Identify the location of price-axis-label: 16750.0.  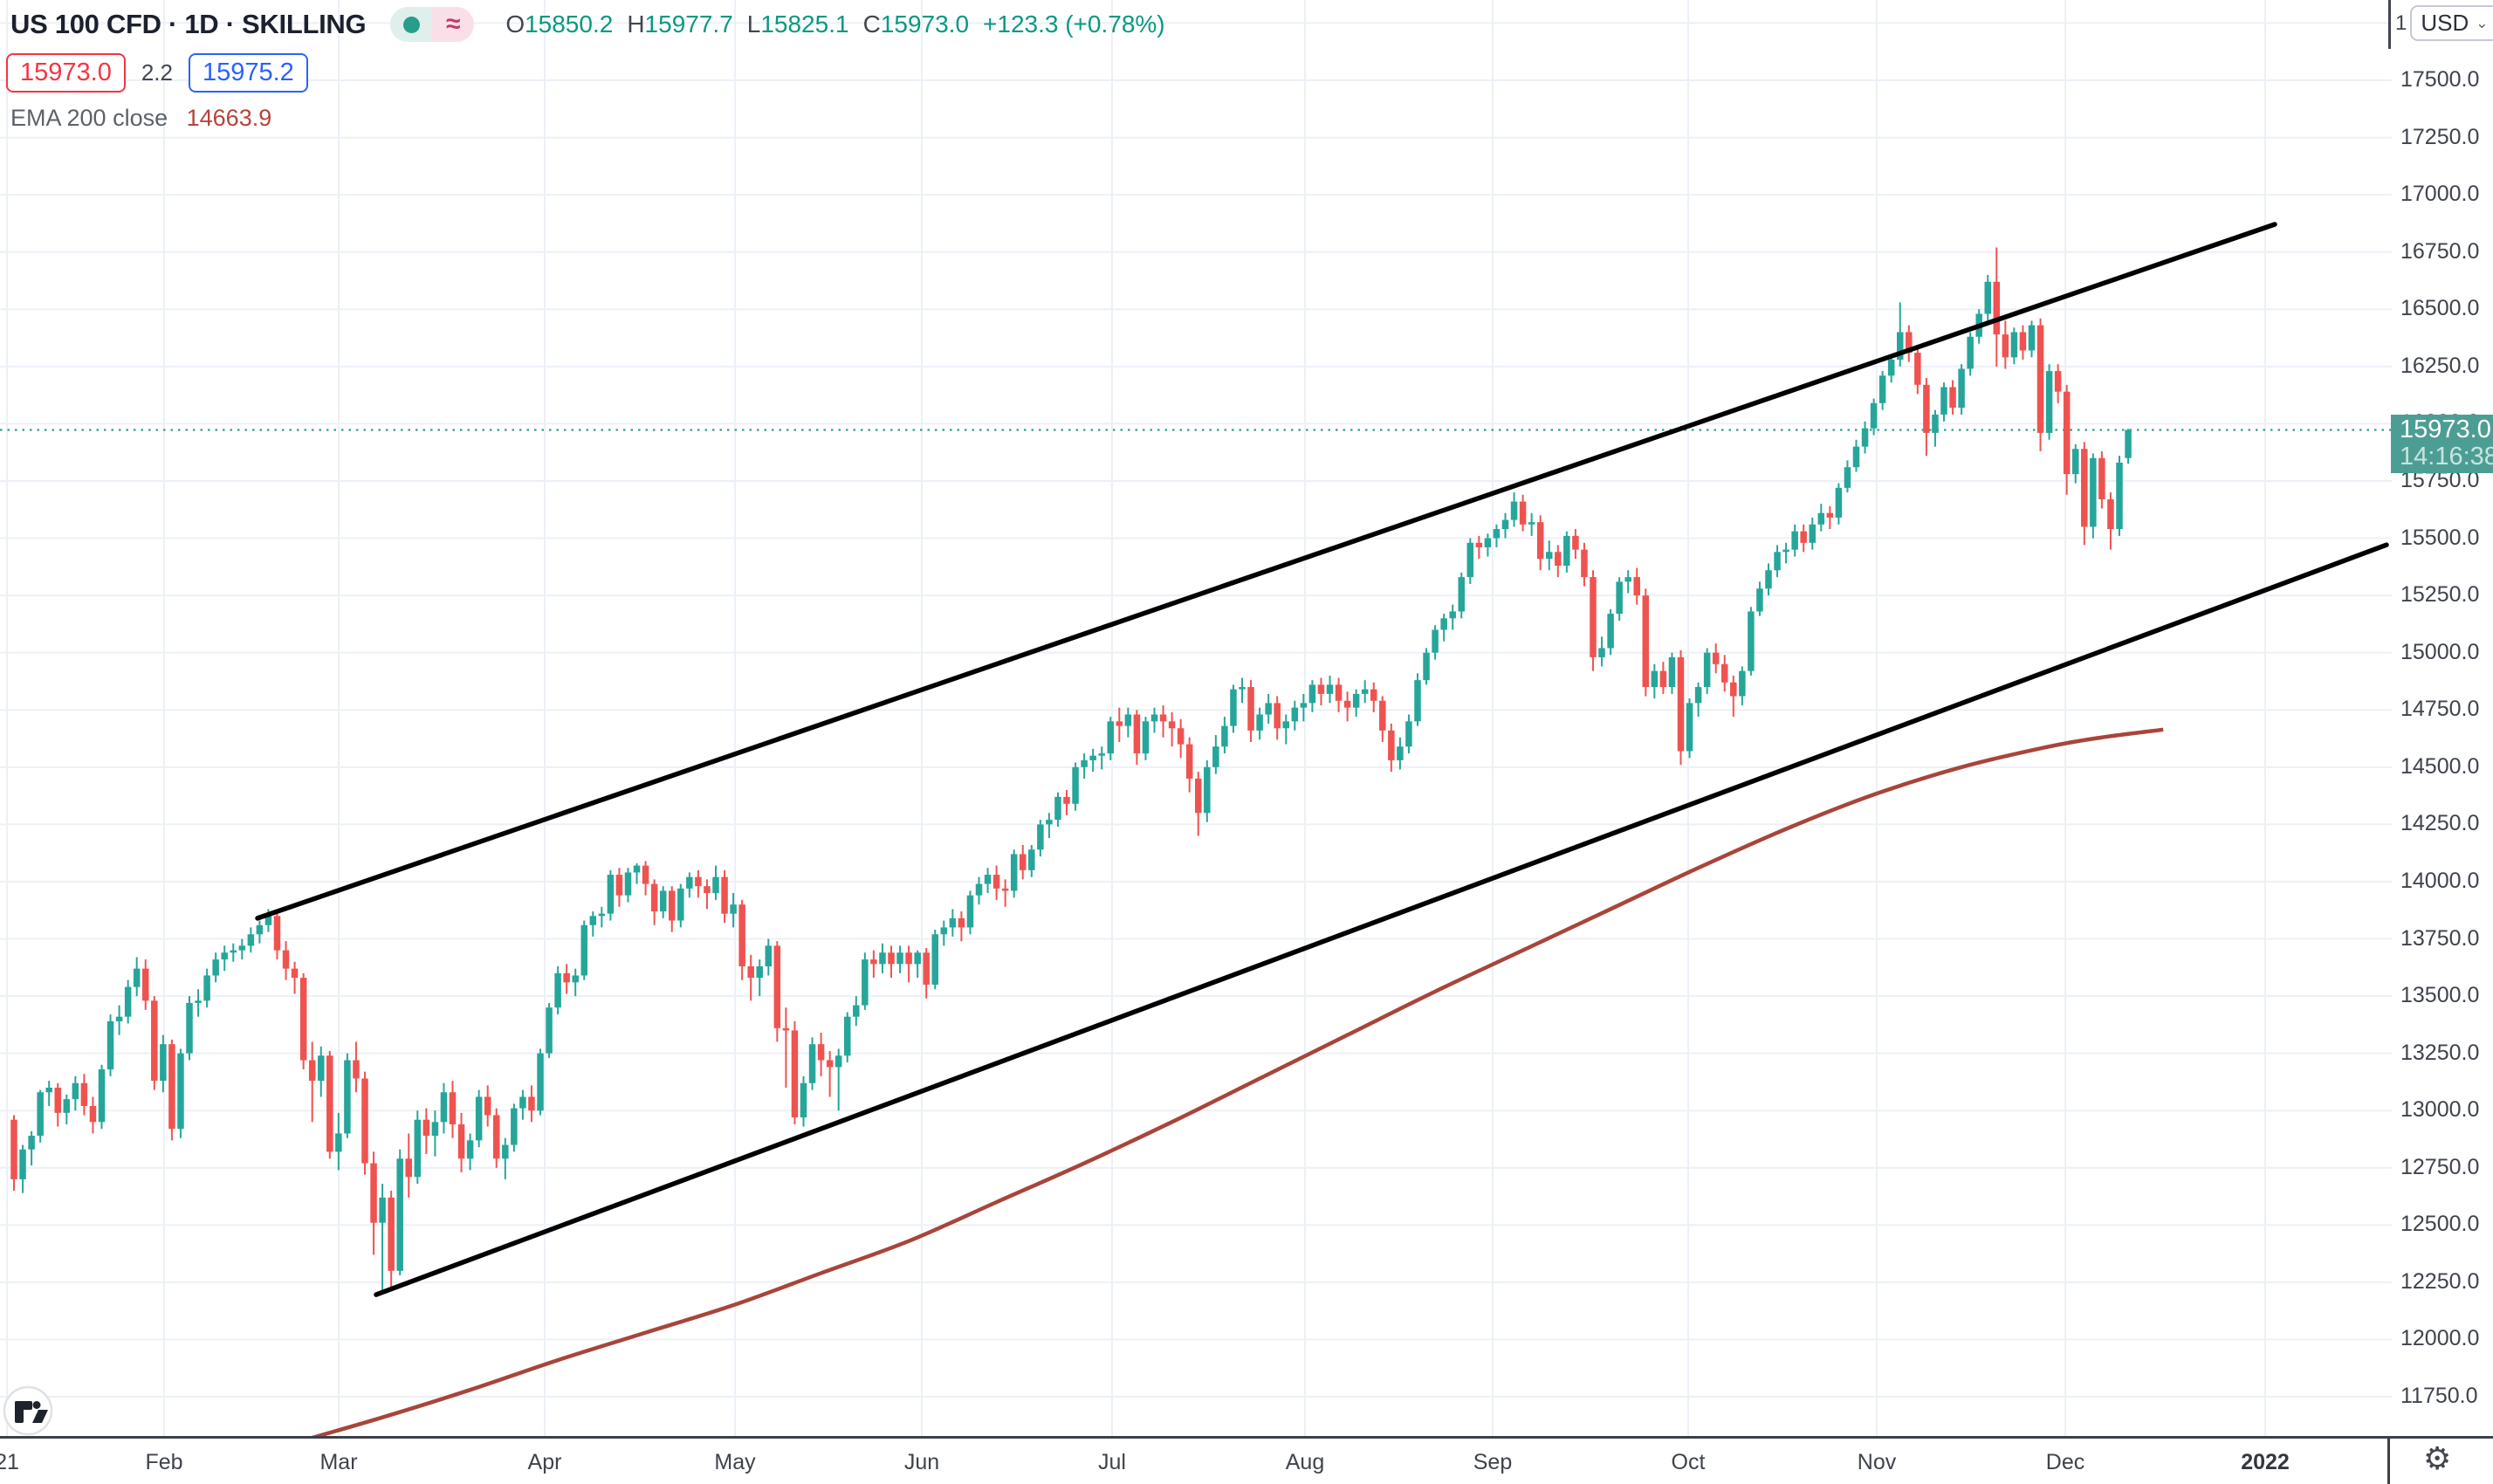
(2440, 251).